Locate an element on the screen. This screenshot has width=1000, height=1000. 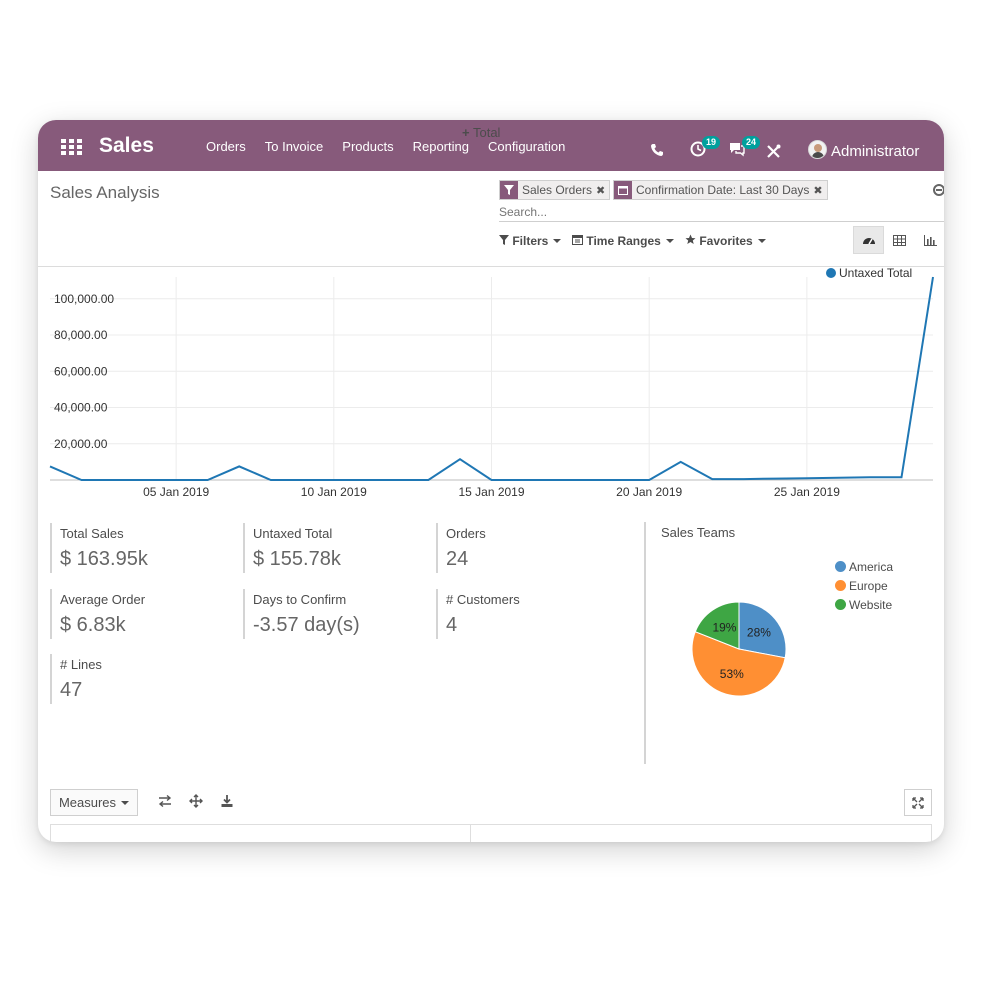
kpi-untaxed-total: Untaxed Total $ 155.78k is located at coordinates (333, 548).